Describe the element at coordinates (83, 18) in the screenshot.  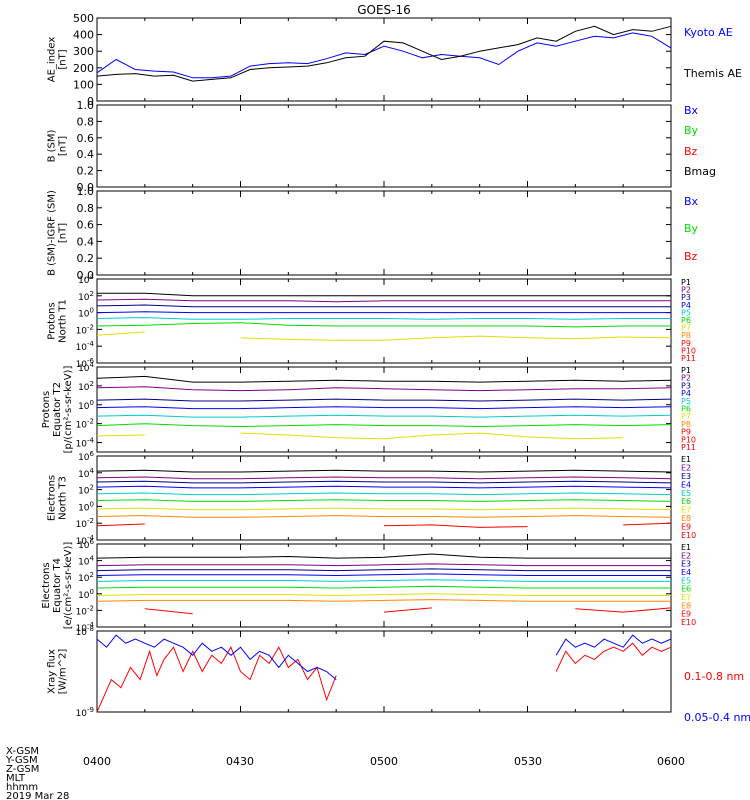
I see `y-tick-label: 500` at that location.